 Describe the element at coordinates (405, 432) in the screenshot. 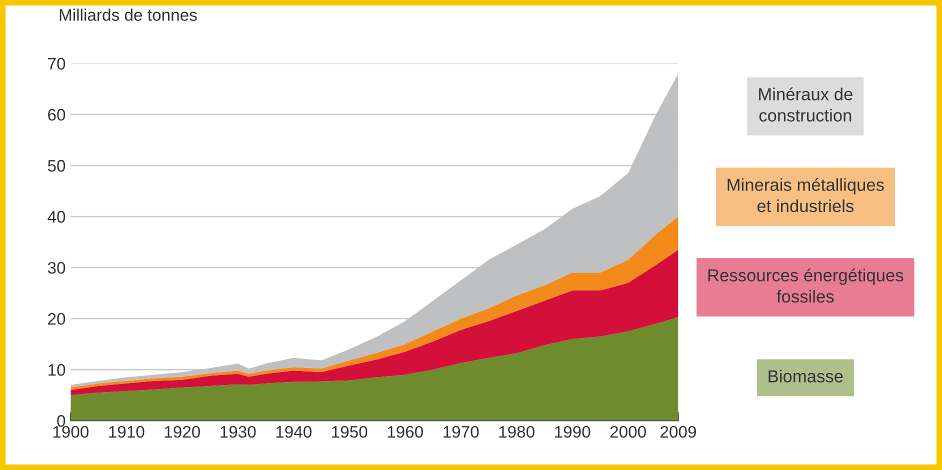

I see `x-tick-label: 1960` at that location.